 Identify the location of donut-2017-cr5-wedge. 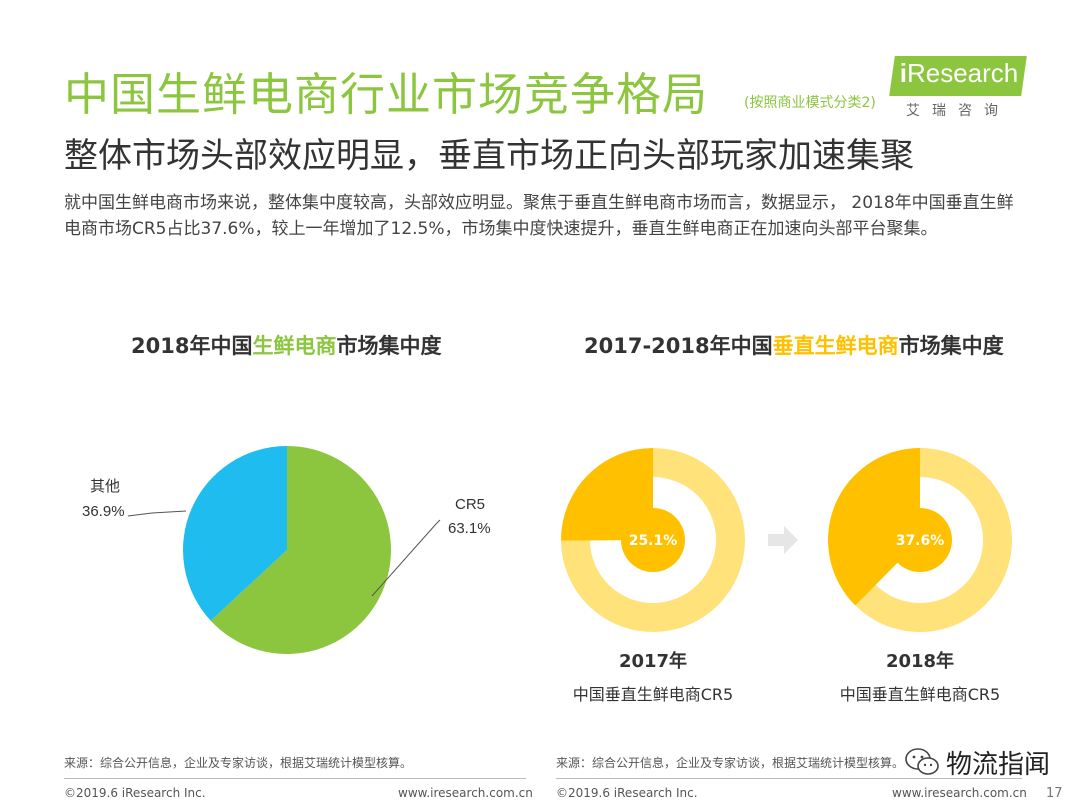
(607, 494).